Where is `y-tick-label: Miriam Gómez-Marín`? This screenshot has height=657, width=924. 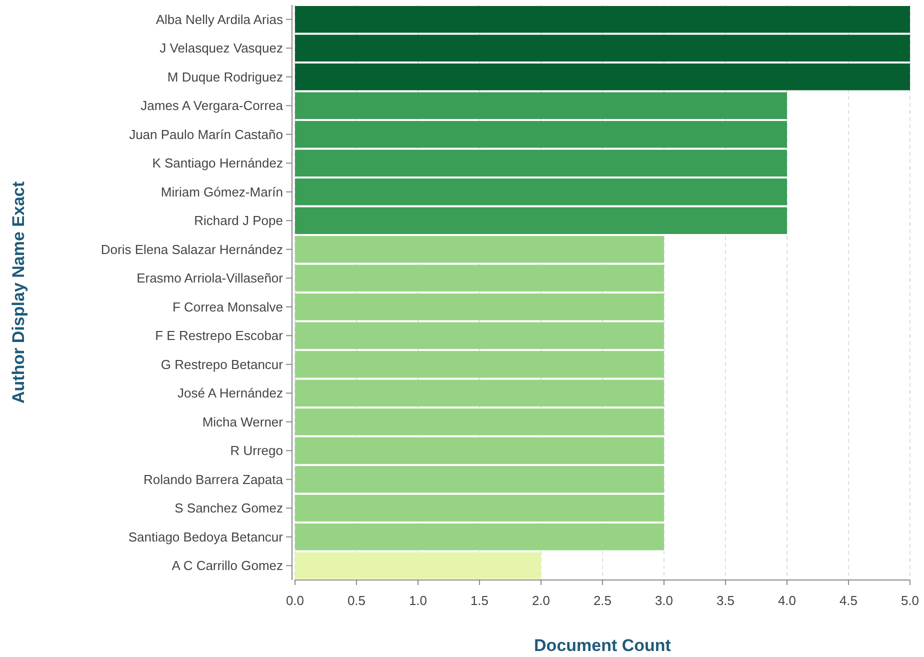 y-tick-label: Miriam Gómez-Marín is located at coordinates (221, 192).